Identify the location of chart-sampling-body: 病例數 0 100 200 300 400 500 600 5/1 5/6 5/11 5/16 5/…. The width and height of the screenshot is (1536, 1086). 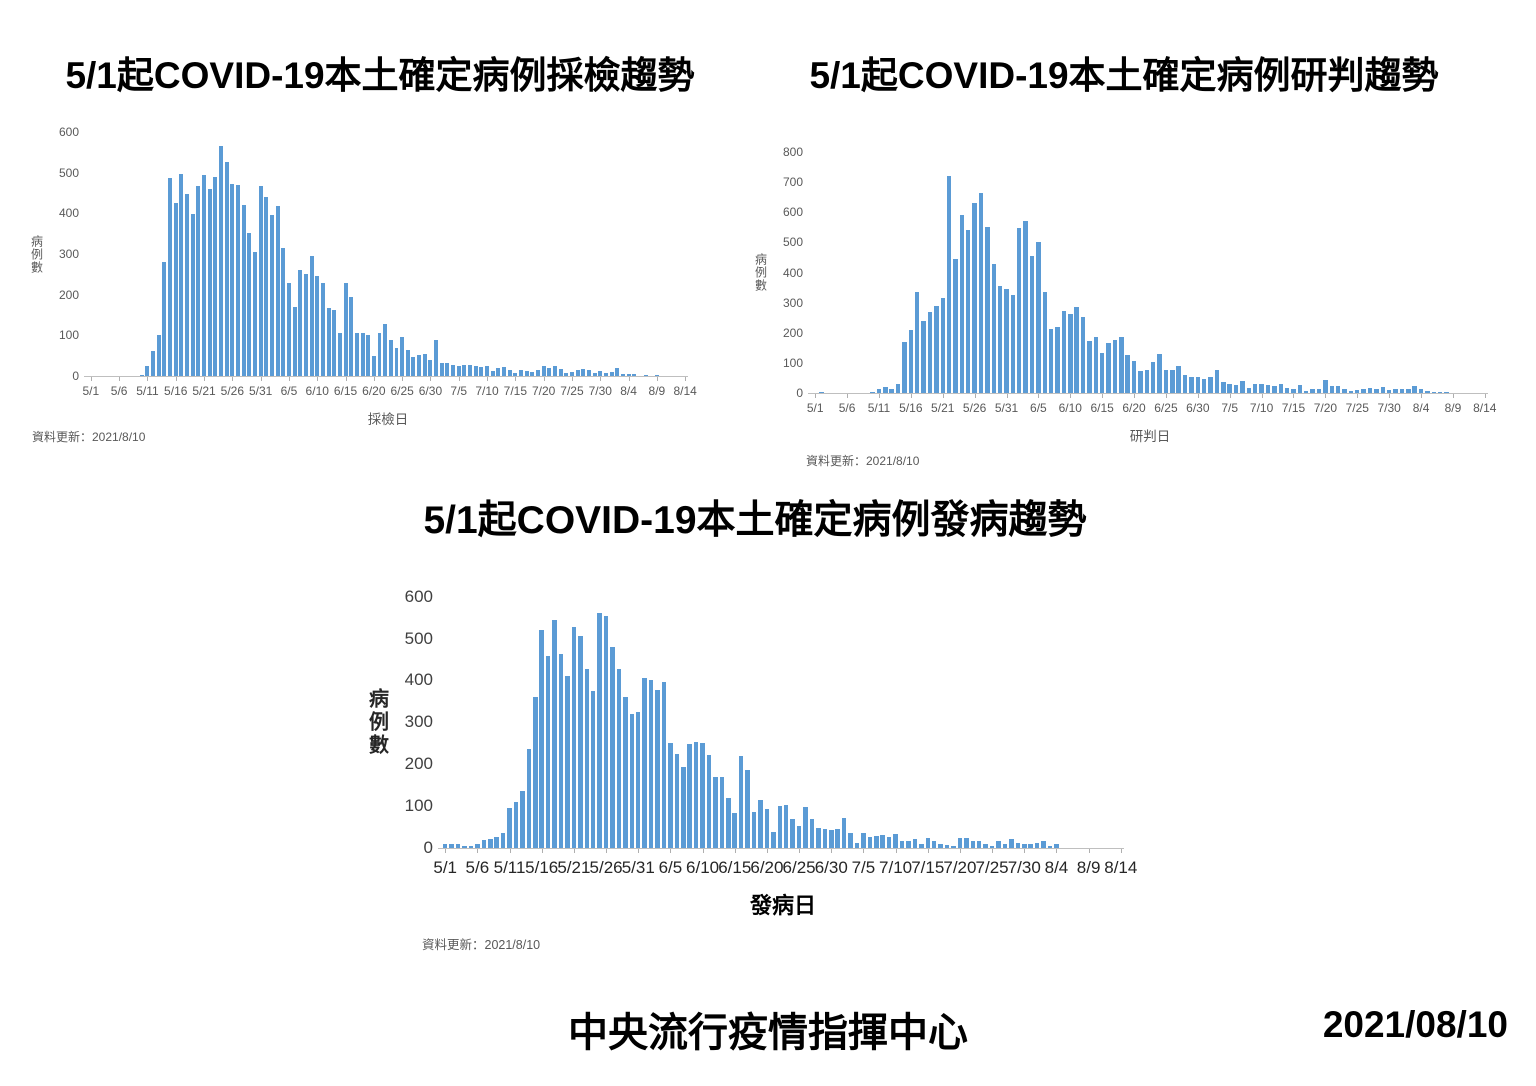
(380, 276).